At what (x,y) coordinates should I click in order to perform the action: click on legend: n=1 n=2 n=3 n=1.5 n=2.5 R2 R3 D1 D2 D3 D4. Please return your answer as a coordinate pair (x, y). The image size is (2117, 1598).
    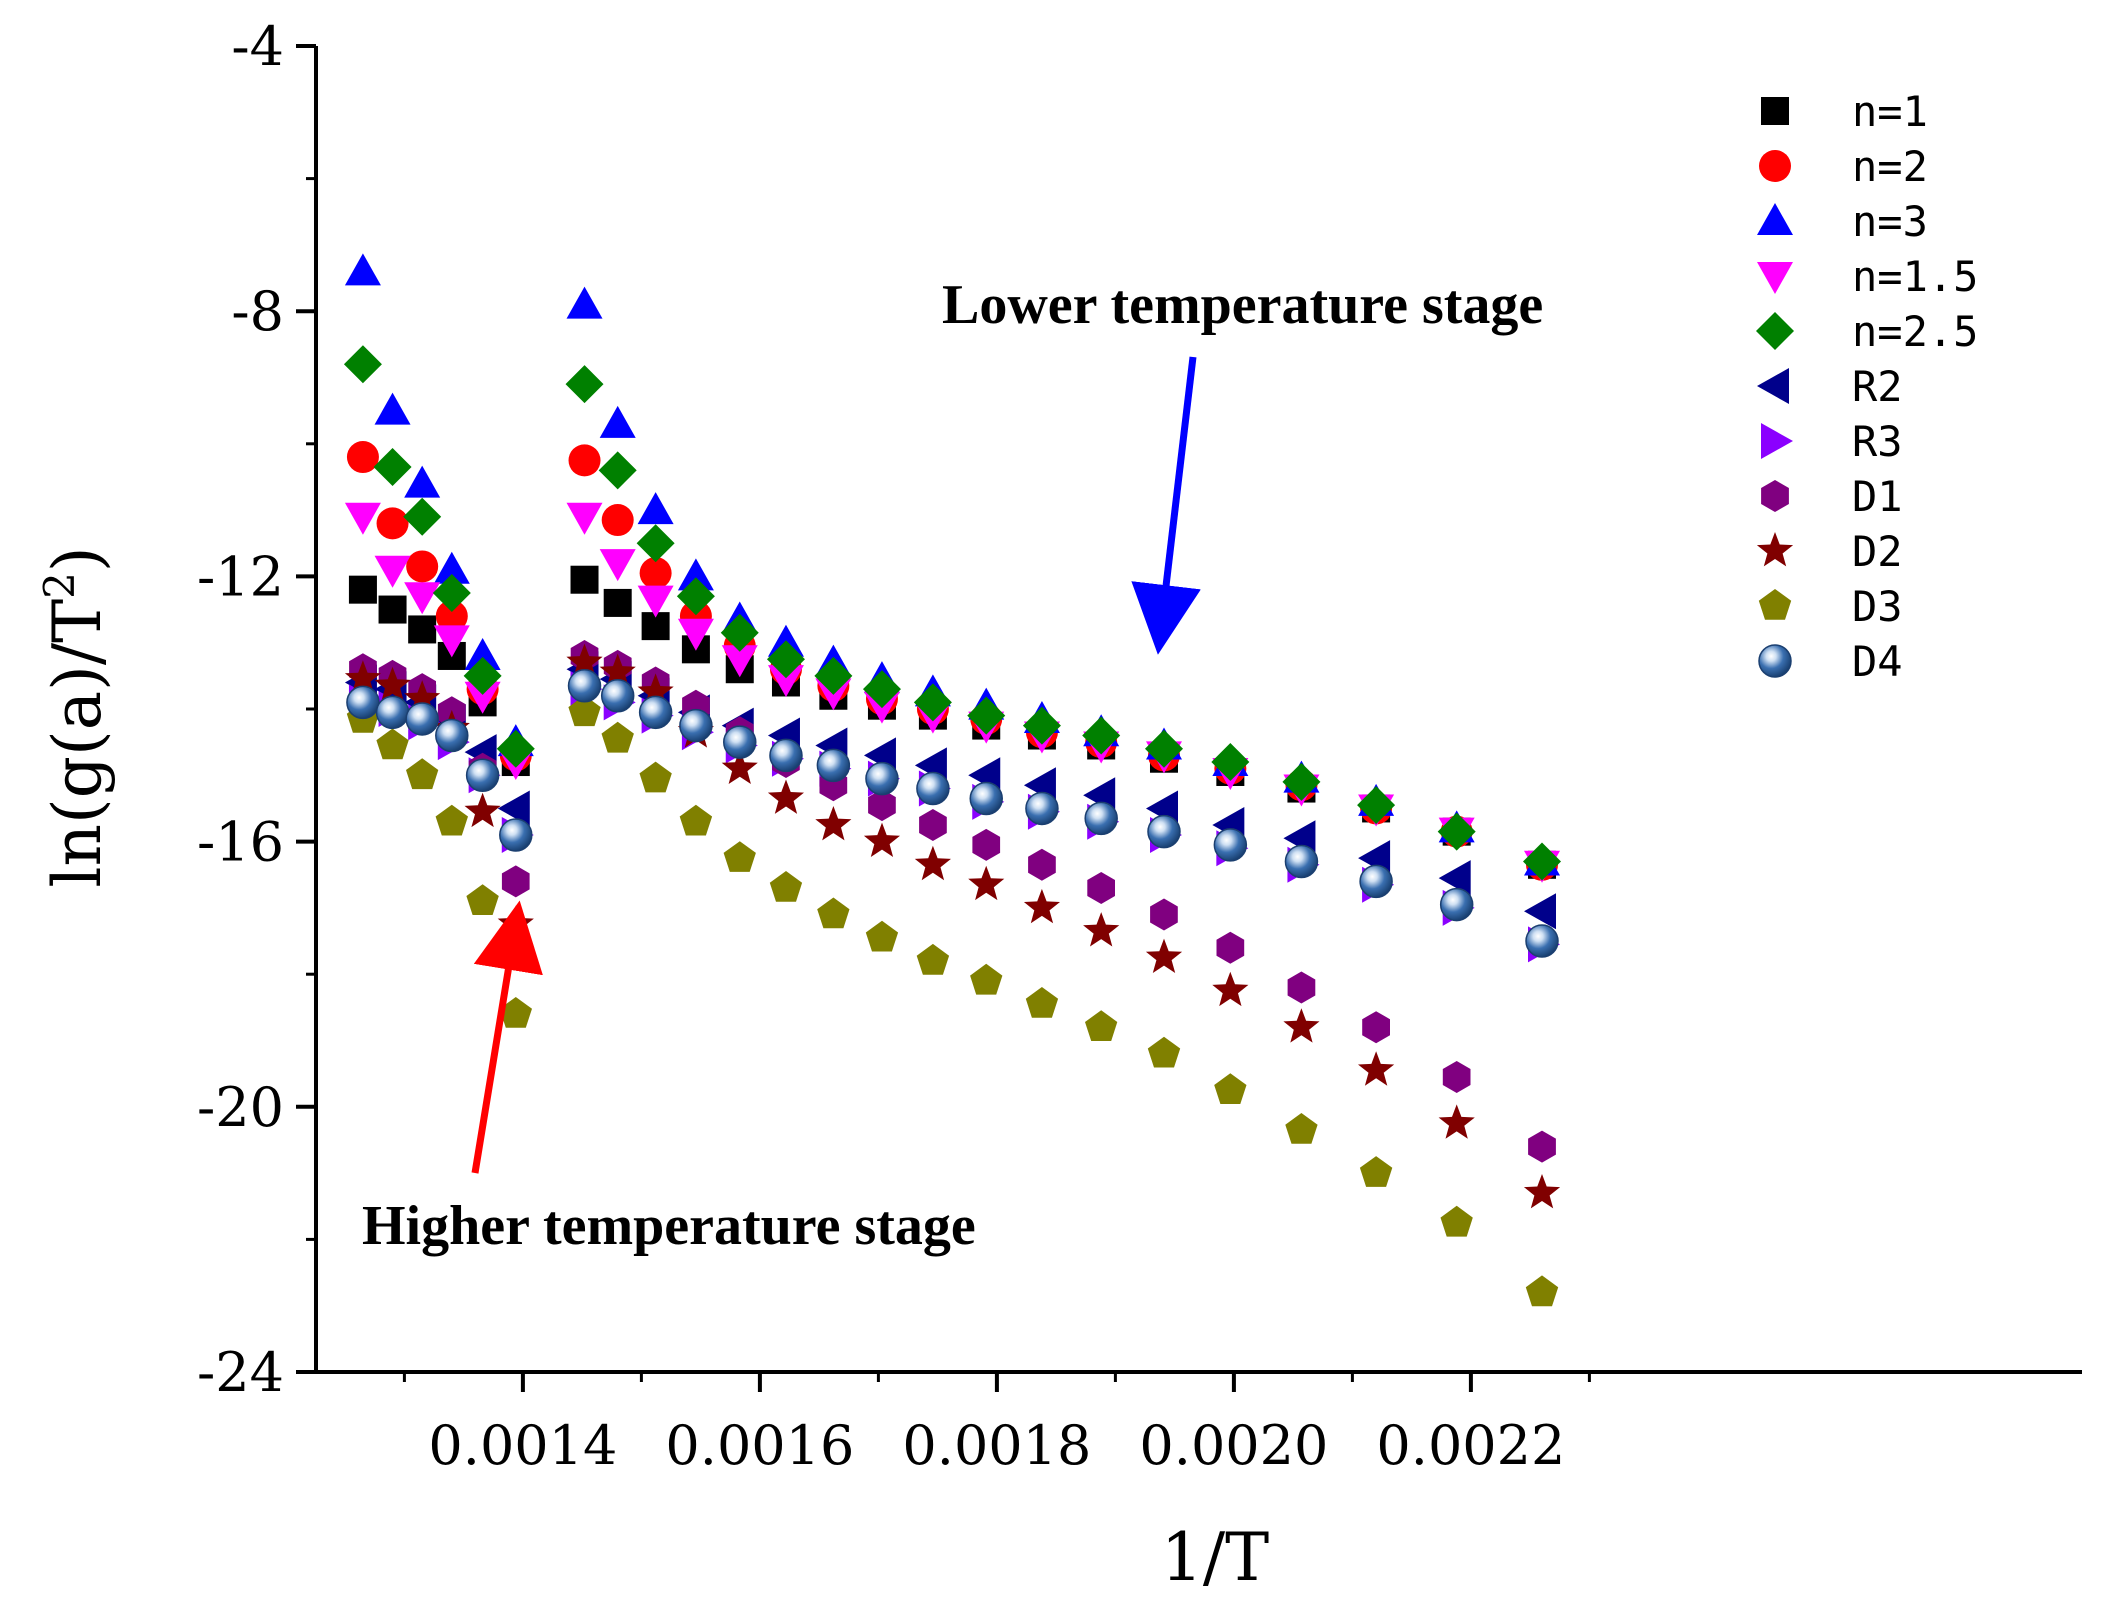
    Looking at the image, I should click on (1867, 386).